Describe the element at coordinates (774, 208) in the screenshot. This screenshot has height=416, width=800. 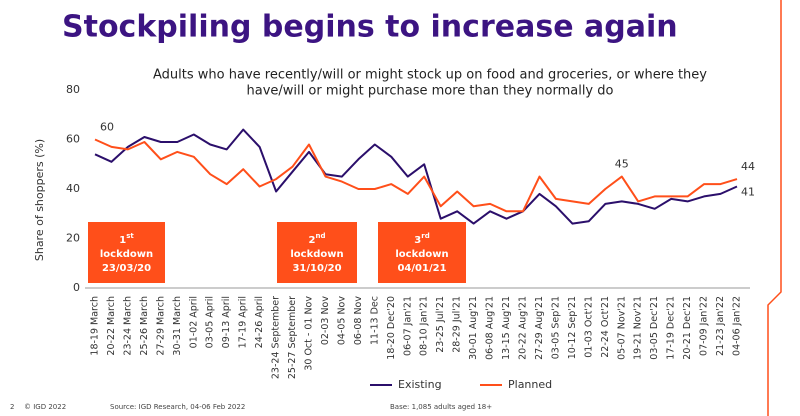
I see `decor-line` at that location.